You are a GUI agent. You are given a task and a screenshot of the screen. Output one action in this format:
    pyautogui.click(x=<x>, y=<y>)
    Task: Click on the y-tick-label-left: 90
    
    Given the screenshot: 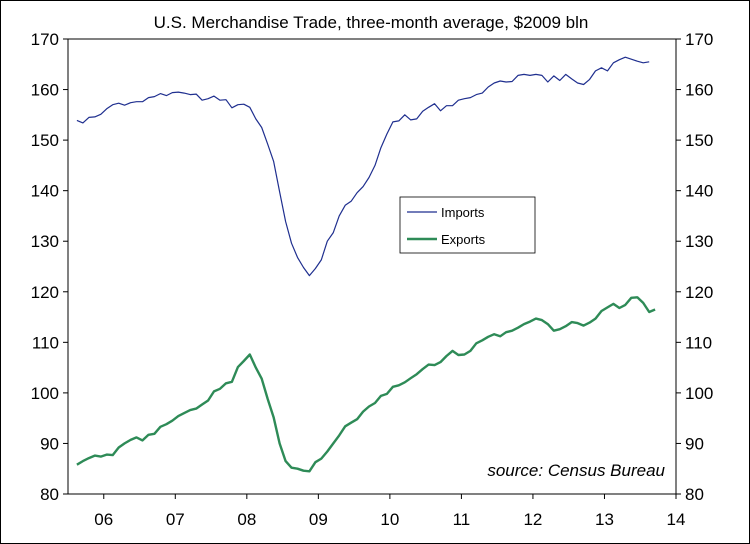 What is the action you would take?
    pyautogui.click(x=49, y=443)
    